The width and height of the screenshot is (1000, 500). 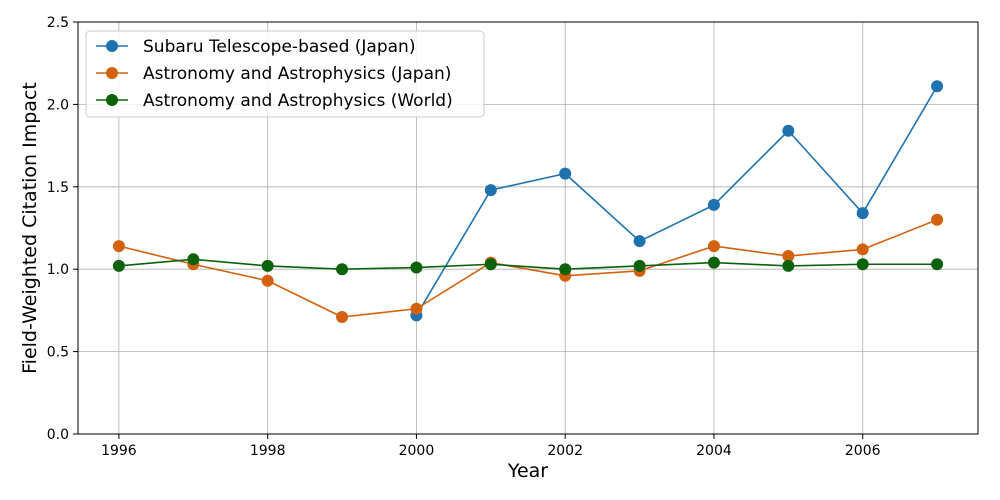 I want to click on y-tick-label: 1.5, so click(x=58, y=188).